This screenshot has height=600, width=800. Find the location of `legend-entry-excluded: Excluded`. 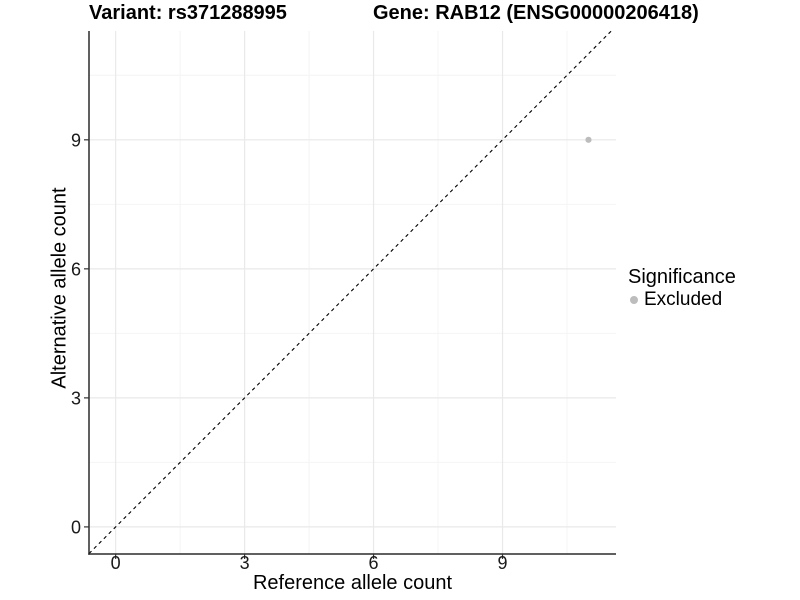

legend-entry-excluded: Excluded is located at coordinates (682, 299).